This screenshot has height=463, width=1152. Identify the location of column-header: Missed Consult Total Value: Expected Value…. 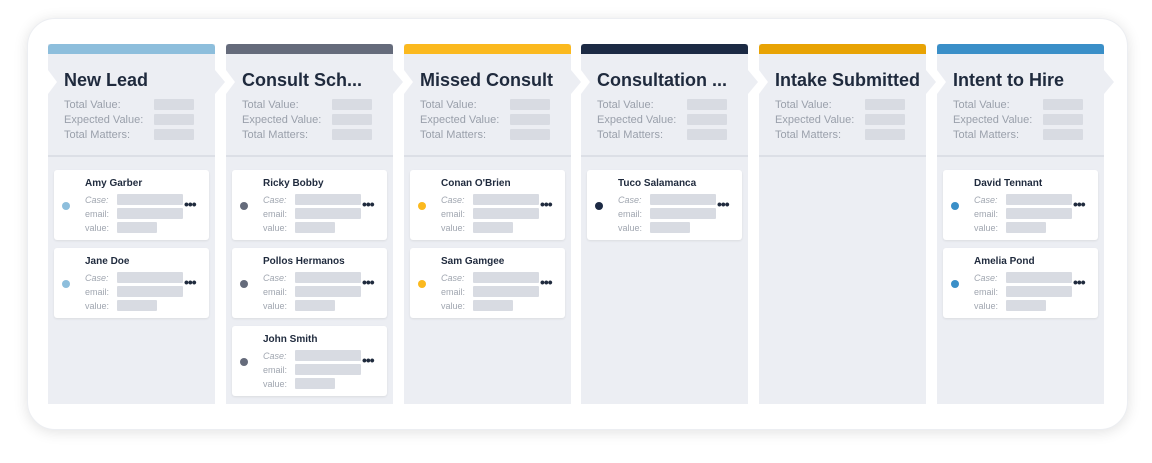
(492, 105).